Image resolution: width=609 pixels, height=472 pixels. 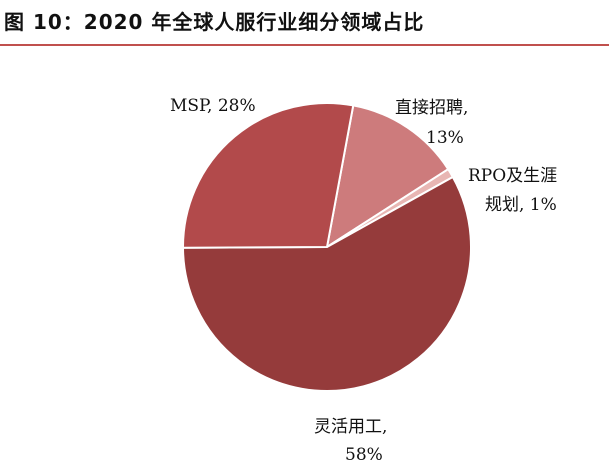 What do you see at coordinates (364, 455) in the screenshot?
I see `label-flexible-staffing-value: 58%` at bounding box center [364, 455].